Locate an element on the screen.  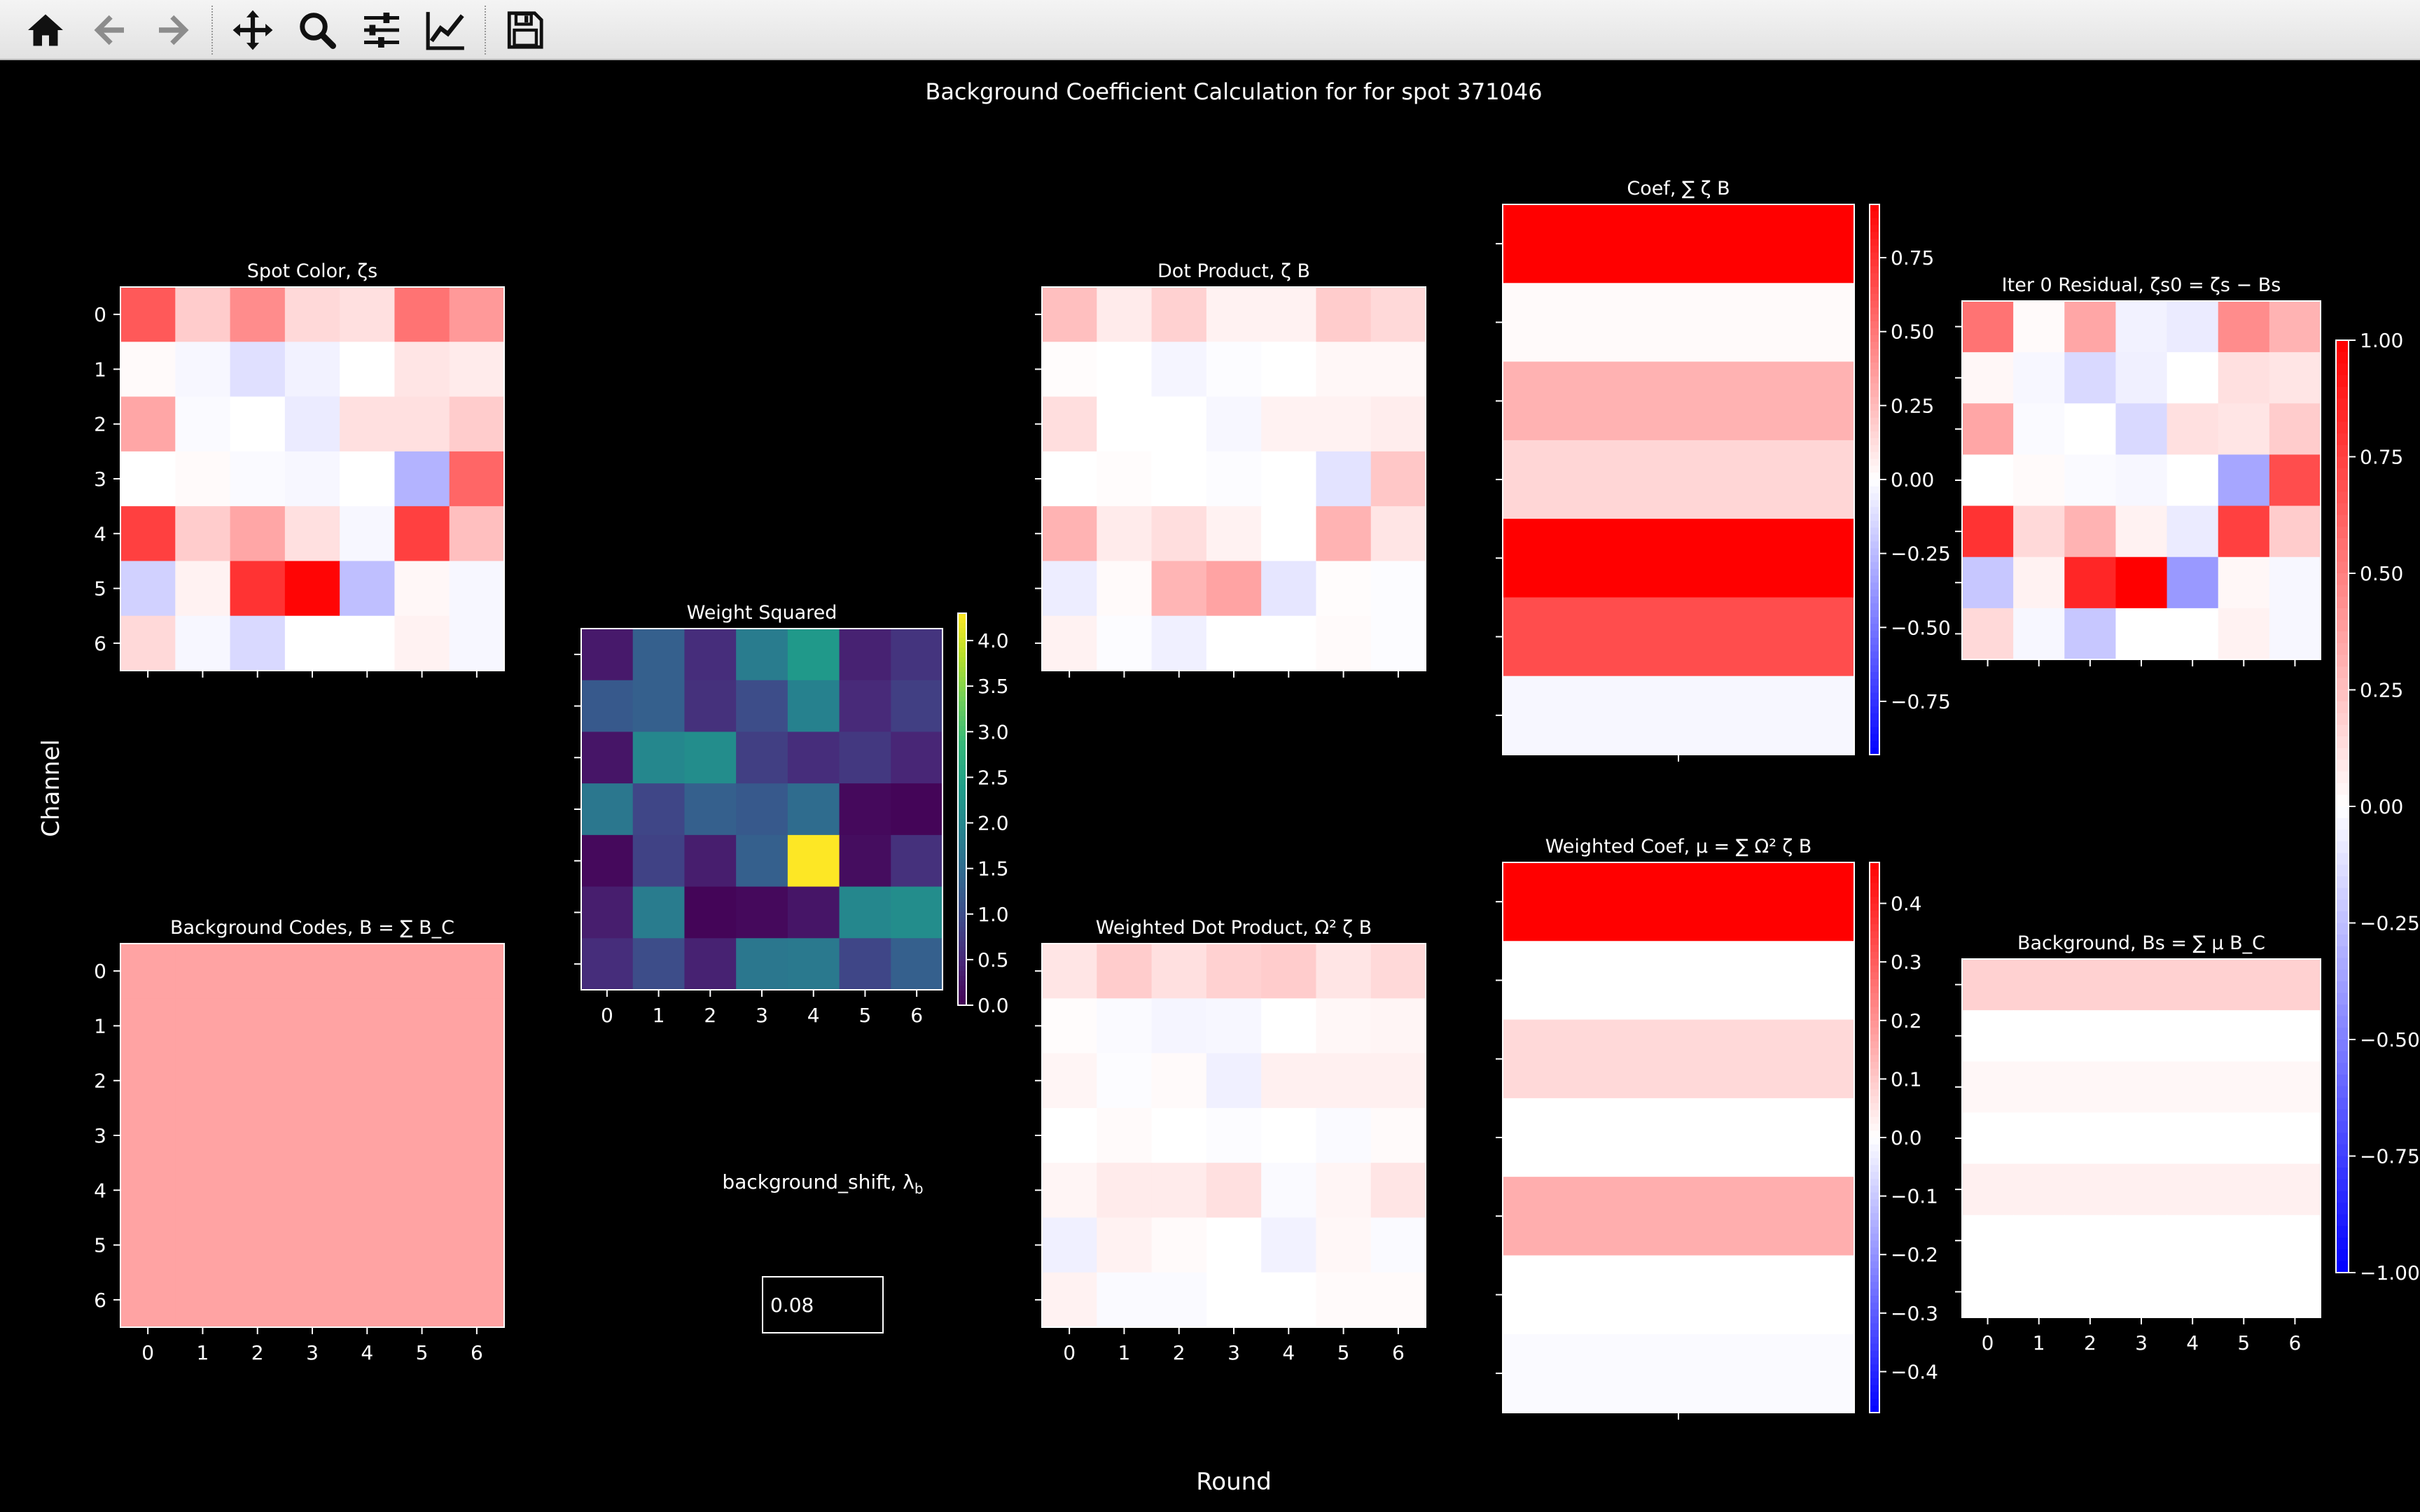
home-icon is located at coordinates (45, 30).